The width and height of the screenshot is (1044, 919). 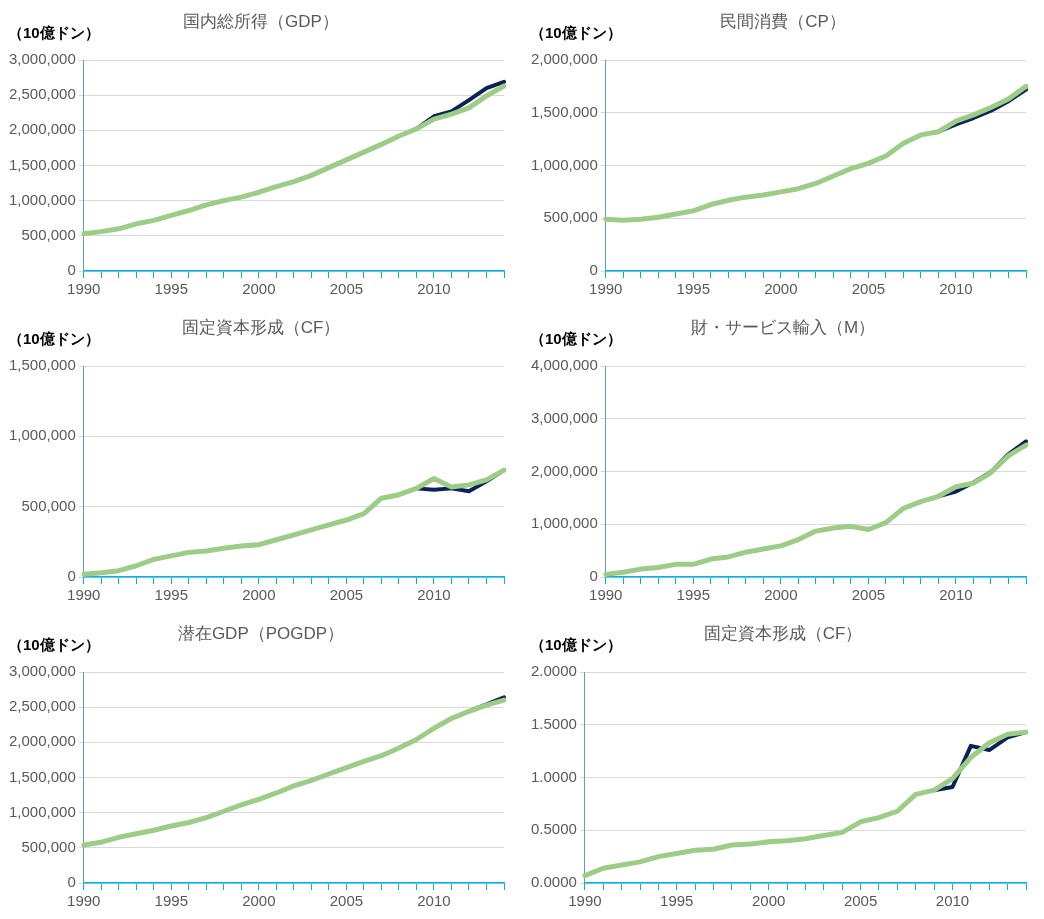 I want to click on chart-title: 財・サービス輸入（M）, so click(x=783, y=327).